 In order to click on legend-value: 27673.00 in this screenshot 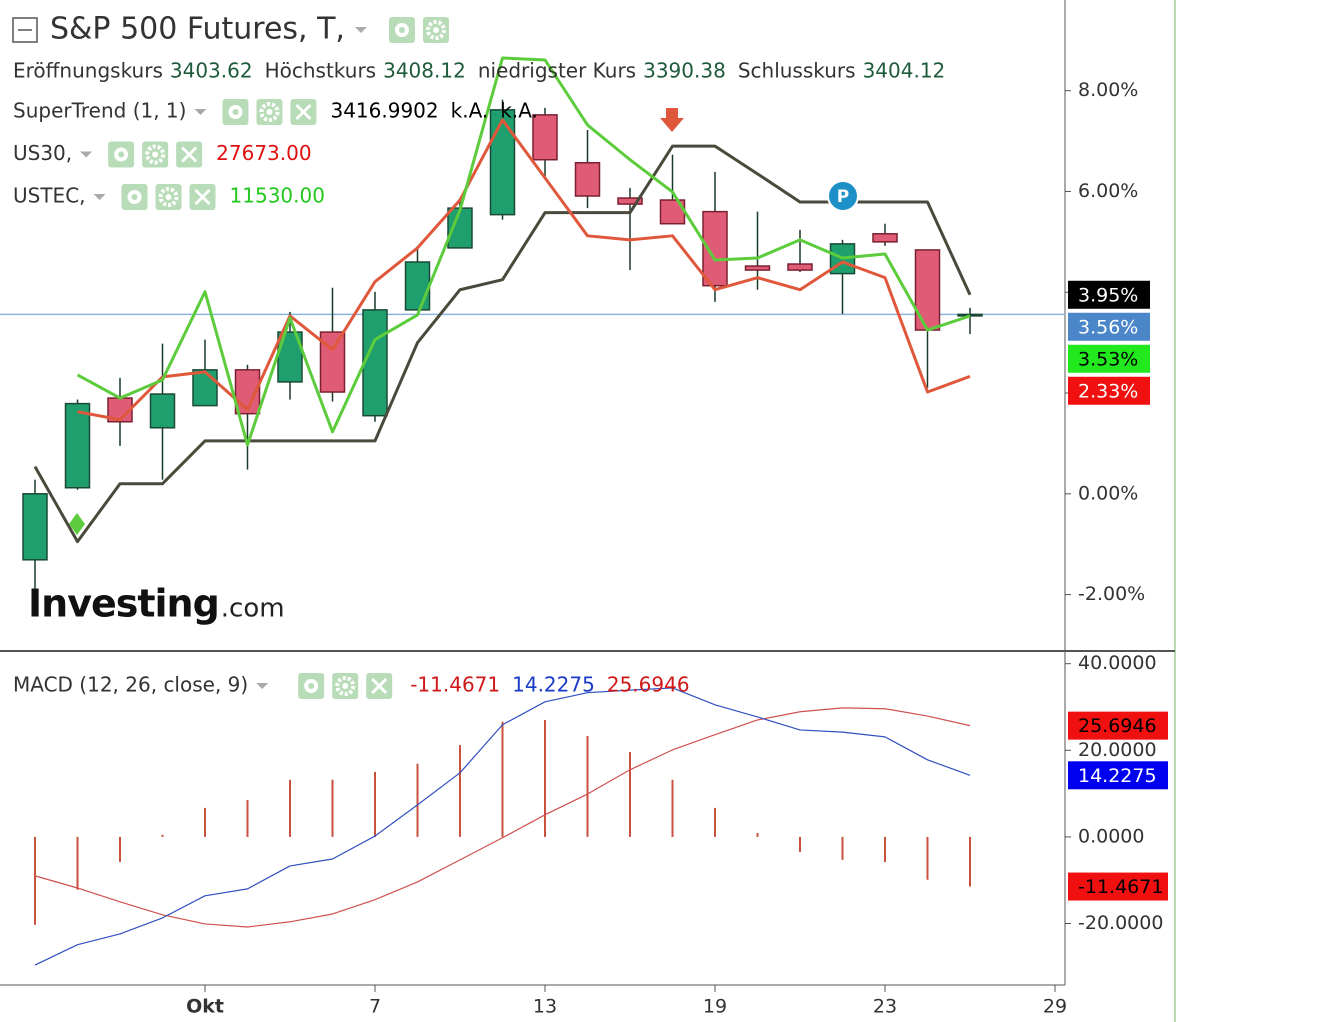, I will do `click(263, 153)`.